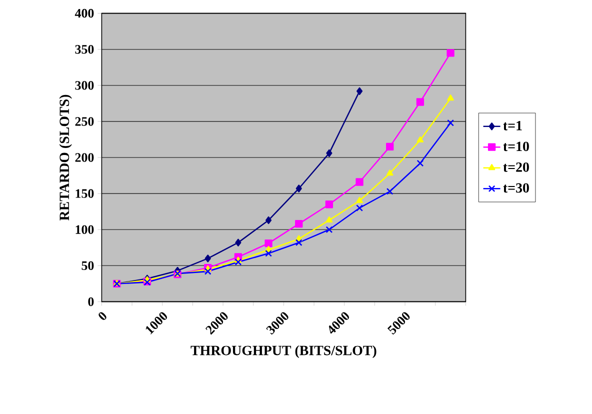 This screenshot has height=414, width=592. I want to click on legend-label: t=20, so click(516, 167).